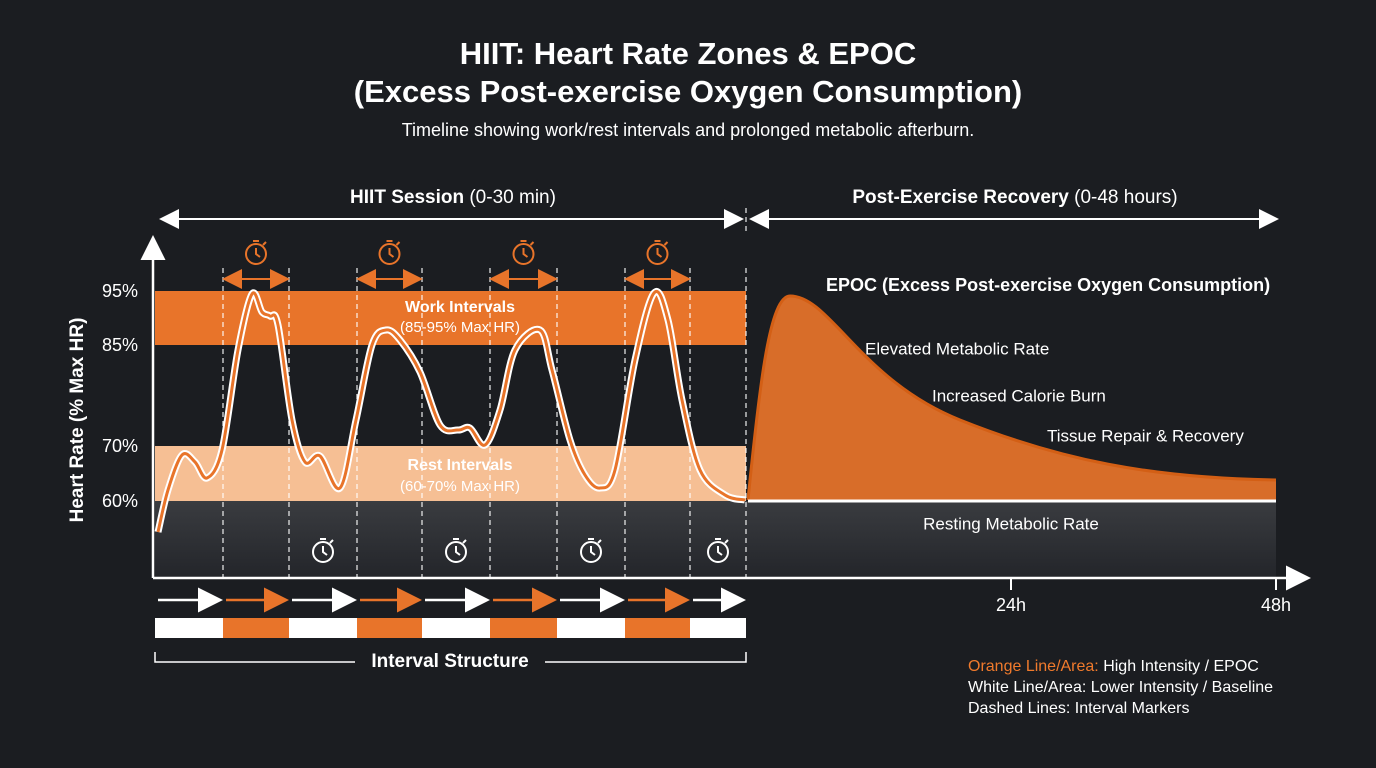 This screenshot has height=768, width=1376. What do you see at coordinates (460, 486) in the screenshot?
I see `zone-range: (60-70% Max HR)` at bounding box center [460, 486].